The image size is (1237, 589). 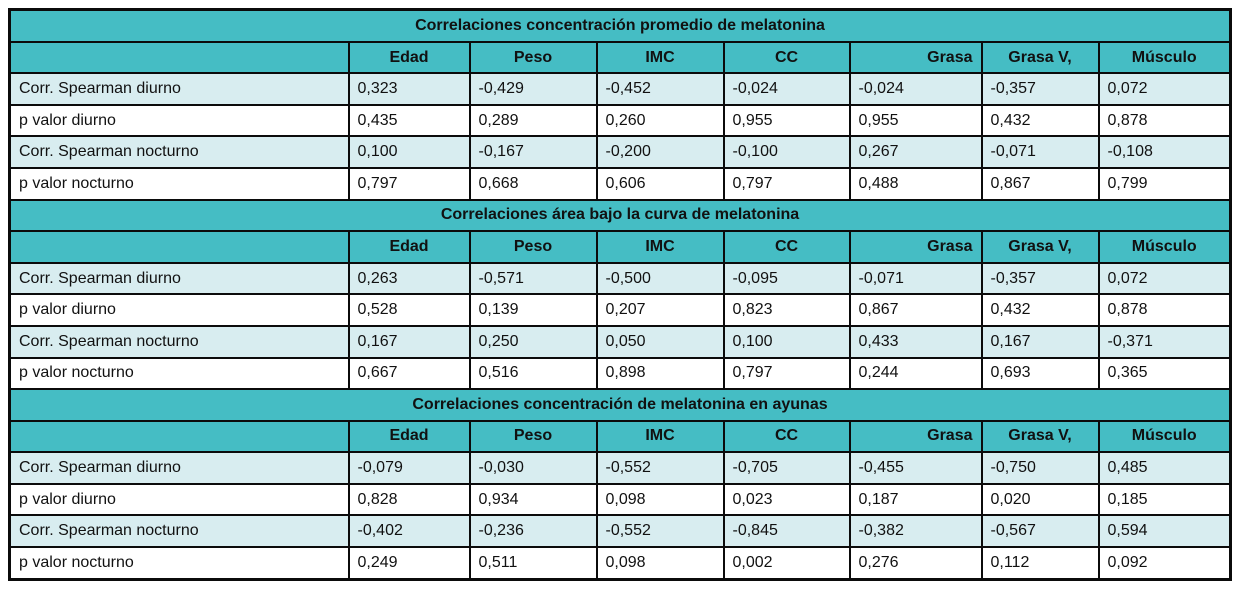 What do you see at coordinates (409, 310) in the screenshot?
I see `value-cell: 0,528` at bounding box center [409, 310].